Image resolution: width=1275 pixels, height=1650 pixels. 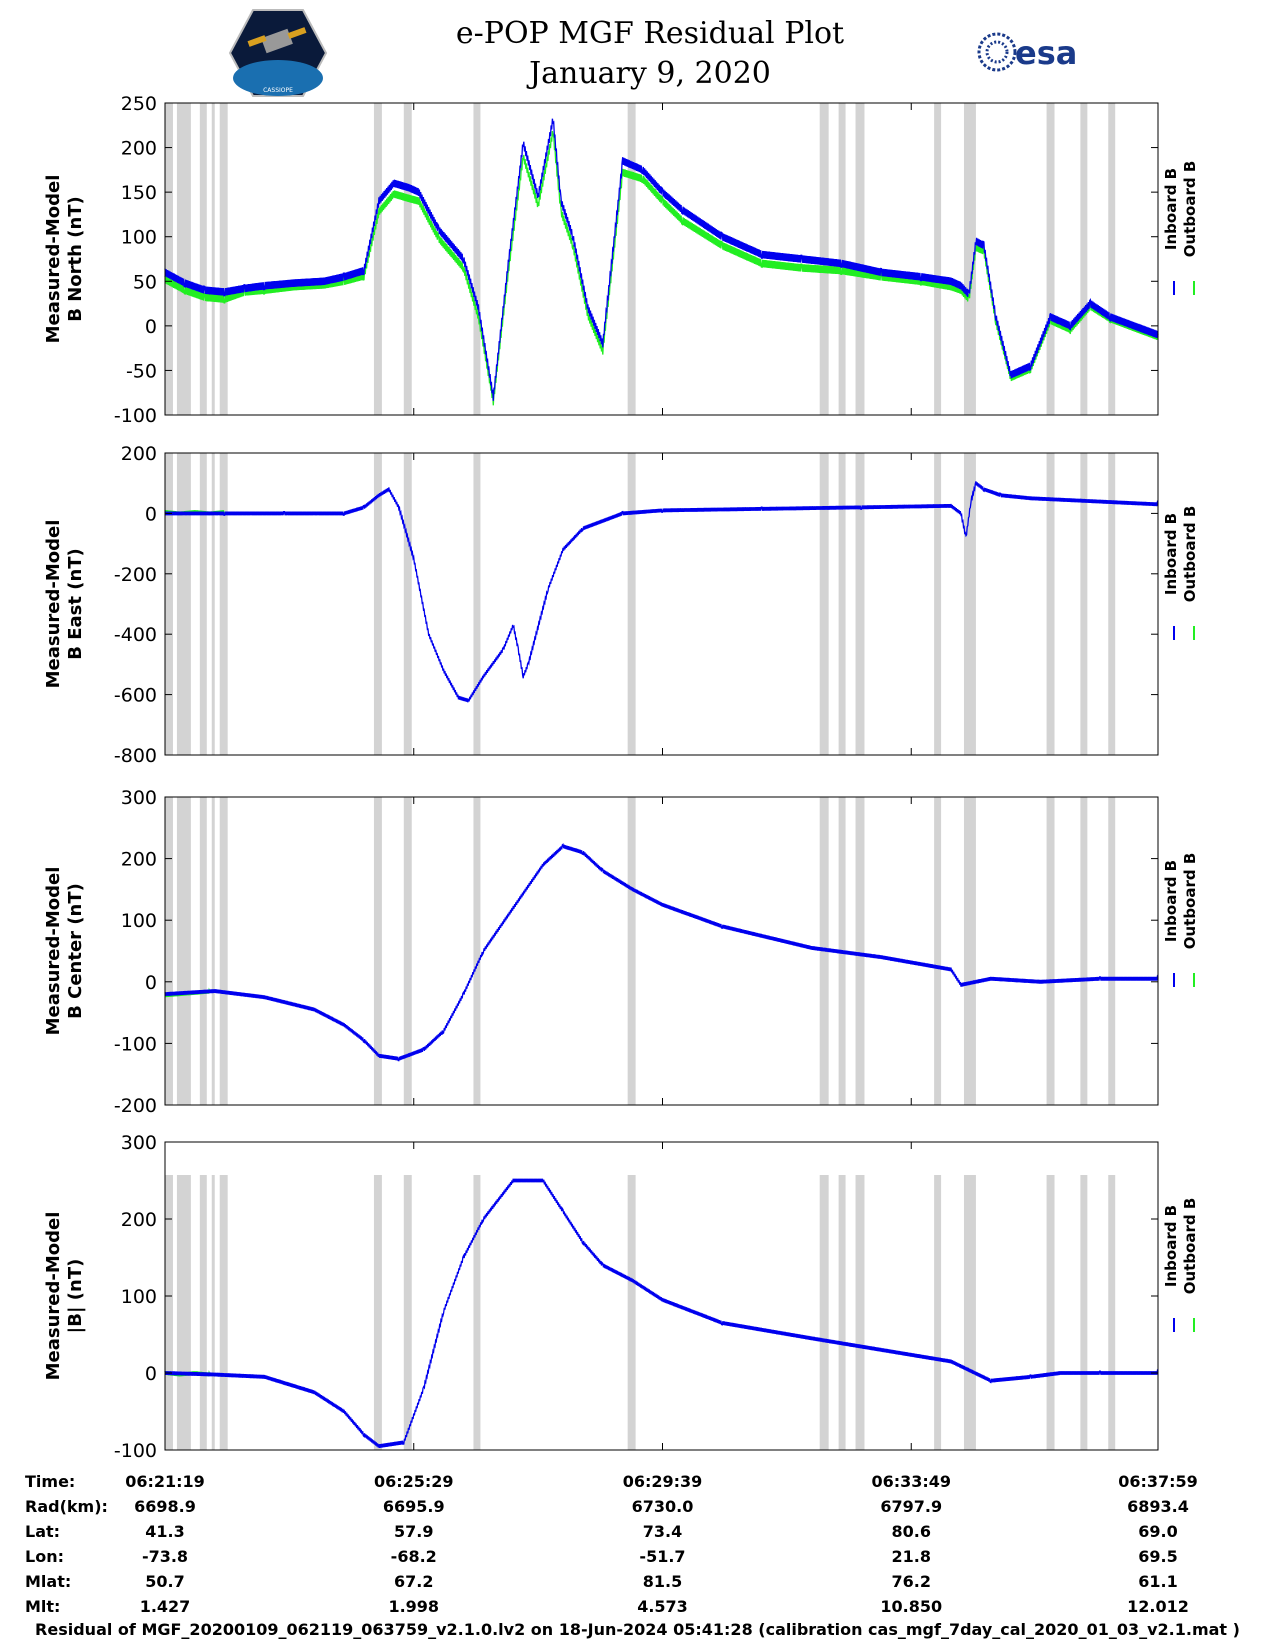 I want to click on ephemeris-value: 57.9, so click(x=413, y=1531).